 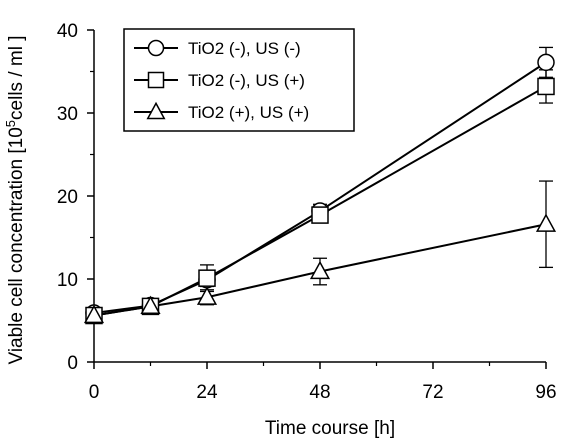 What do you see at coordinates (244, 48) in the screenshot?
I see `legend-label: TiO2 (-), US (-)` at bounding box center [244, 48].